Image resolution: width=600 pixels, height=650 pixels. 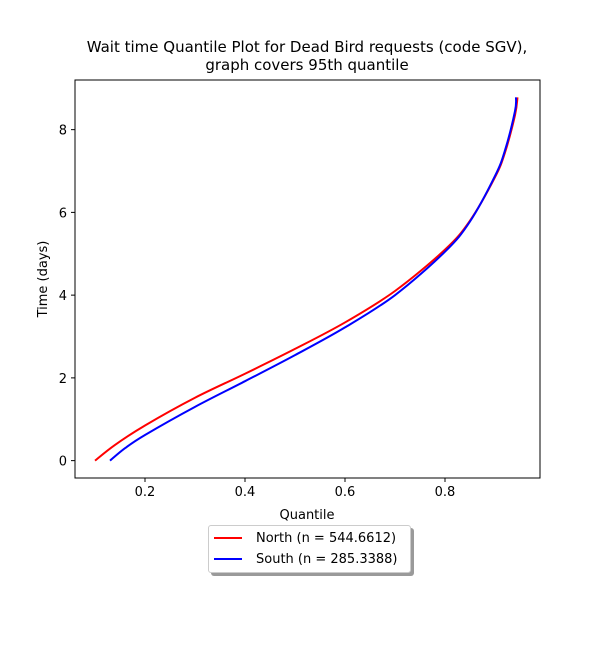 I want to click on x-tick-label: 0.2, so click(x=145, y=492).